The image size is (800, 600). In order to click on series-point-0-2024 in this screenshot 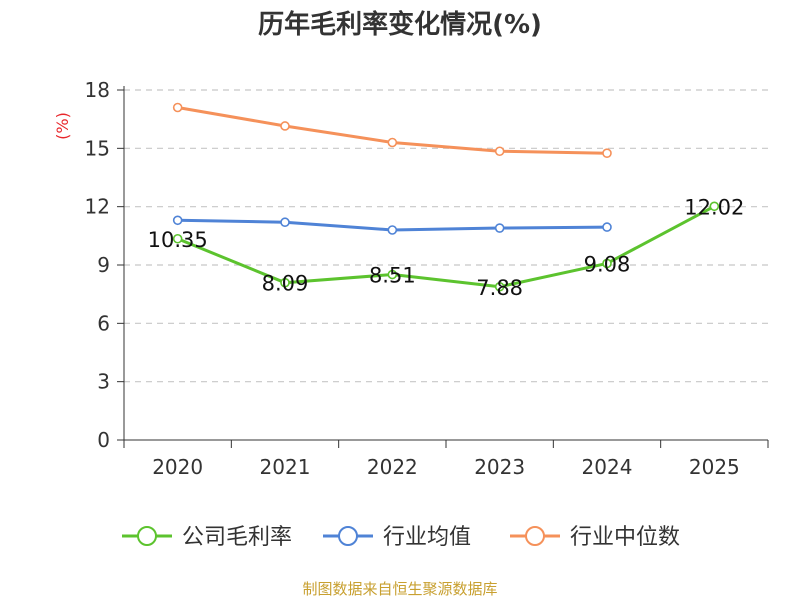, I will do `click(607, 263)`.